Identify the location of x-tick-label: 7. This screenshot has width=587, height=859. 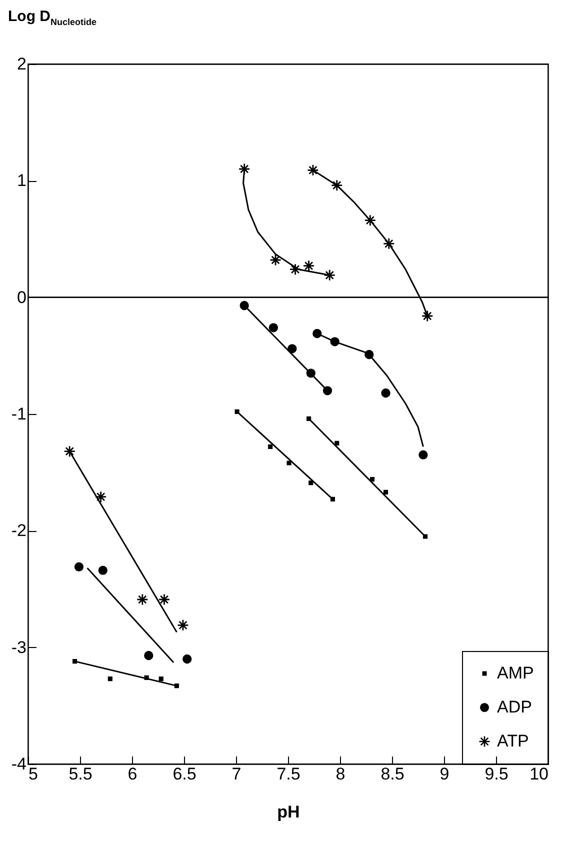
(237, 774).